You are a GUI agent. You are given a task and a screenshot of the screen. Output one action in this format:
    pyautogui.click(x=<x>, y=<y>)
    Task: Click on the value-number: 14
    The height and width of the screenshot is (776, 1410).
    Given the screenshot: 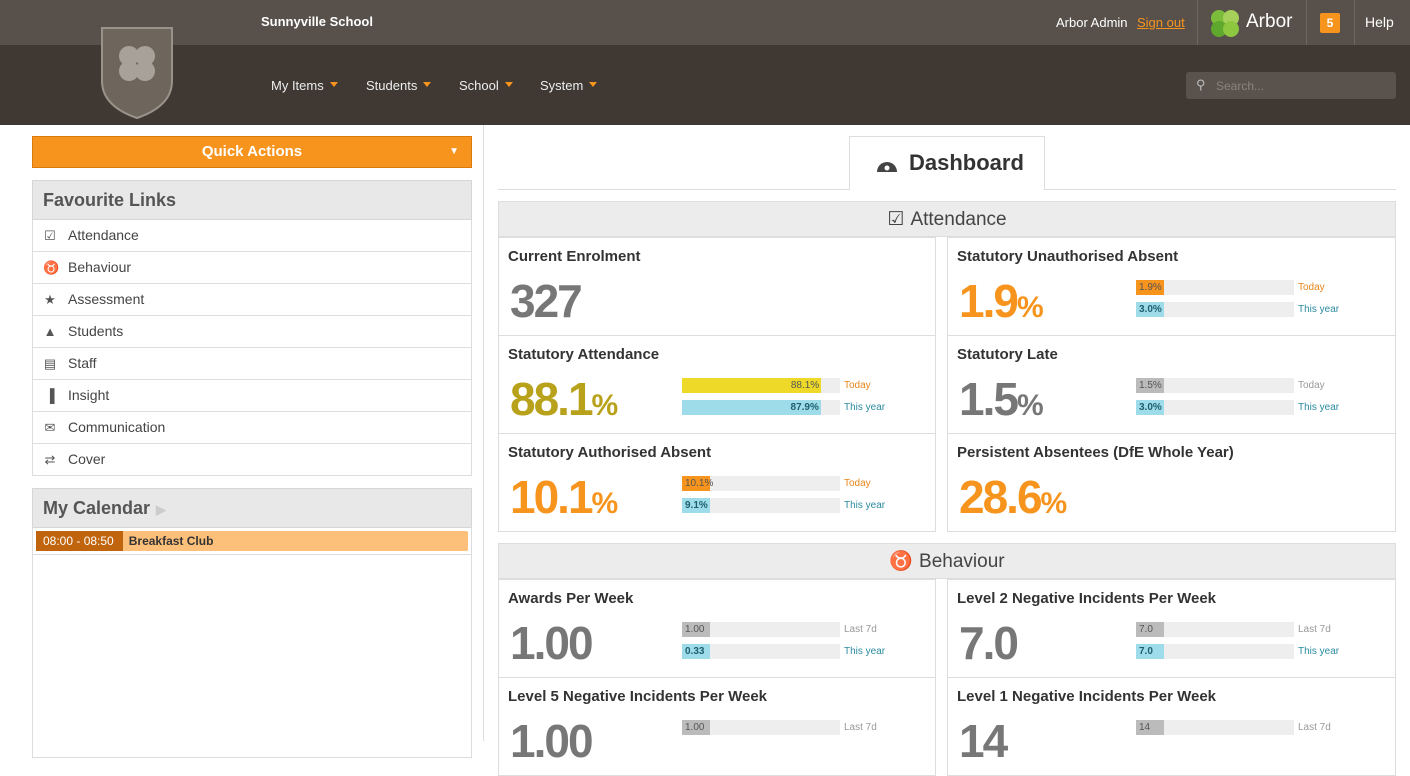 What is the action you would take?
    pyautogui.click(x=983, y=741)
    